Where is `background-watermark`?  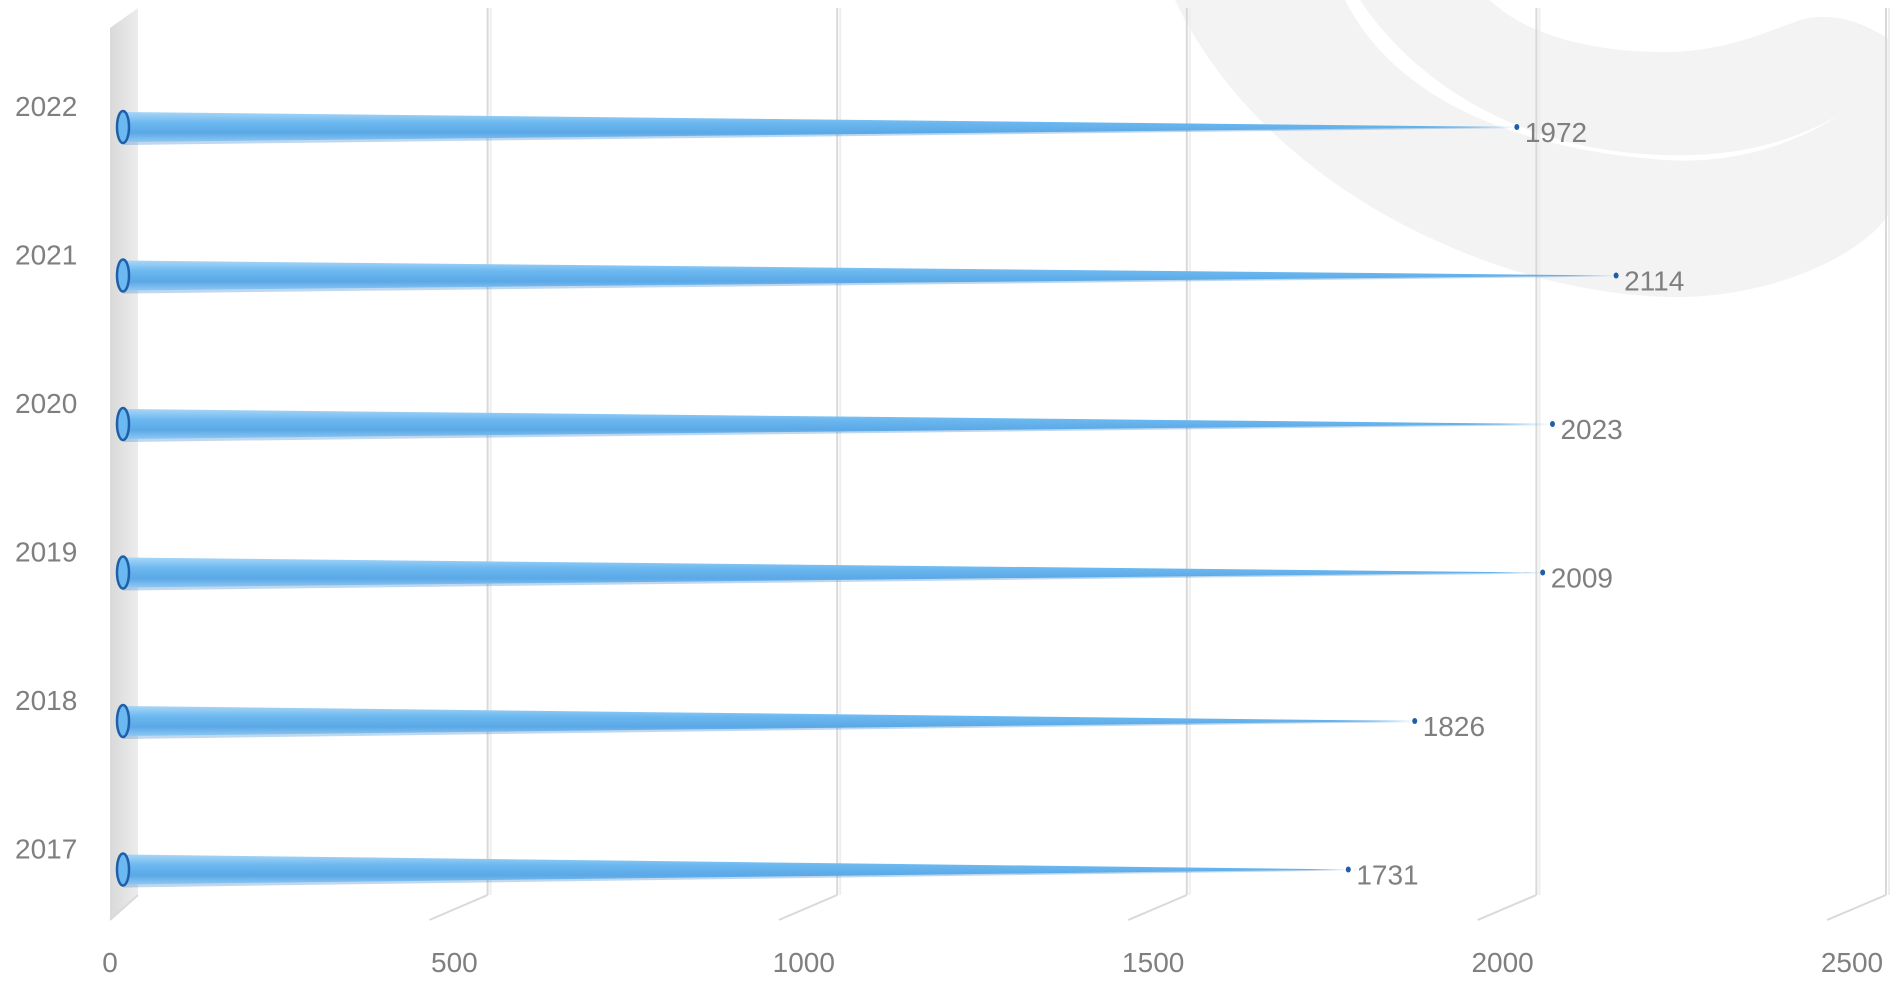
background-watermark is located at coordinates (1532, 149).